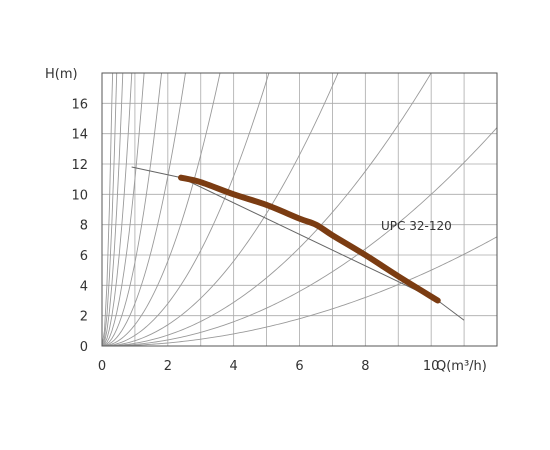  I want to click on y-axis-ticks: 0 2 4 6 8 10 12 14 16, so click(79, 226).